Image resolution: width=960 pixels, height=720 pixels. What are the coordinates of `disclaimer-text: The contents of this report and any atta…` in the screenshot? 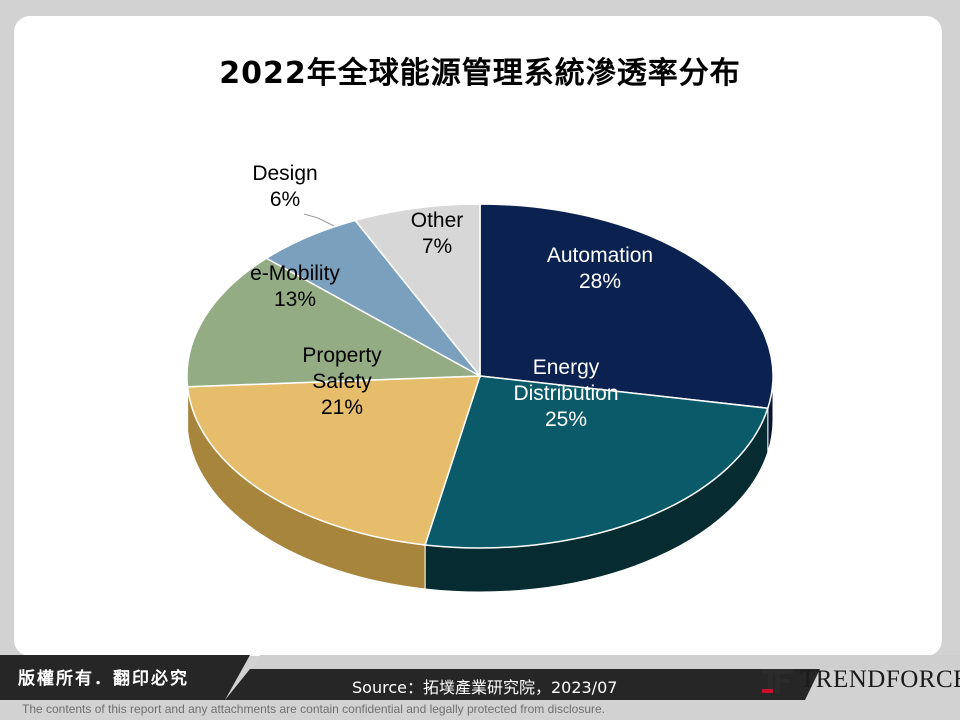 It's located at (313, 709).